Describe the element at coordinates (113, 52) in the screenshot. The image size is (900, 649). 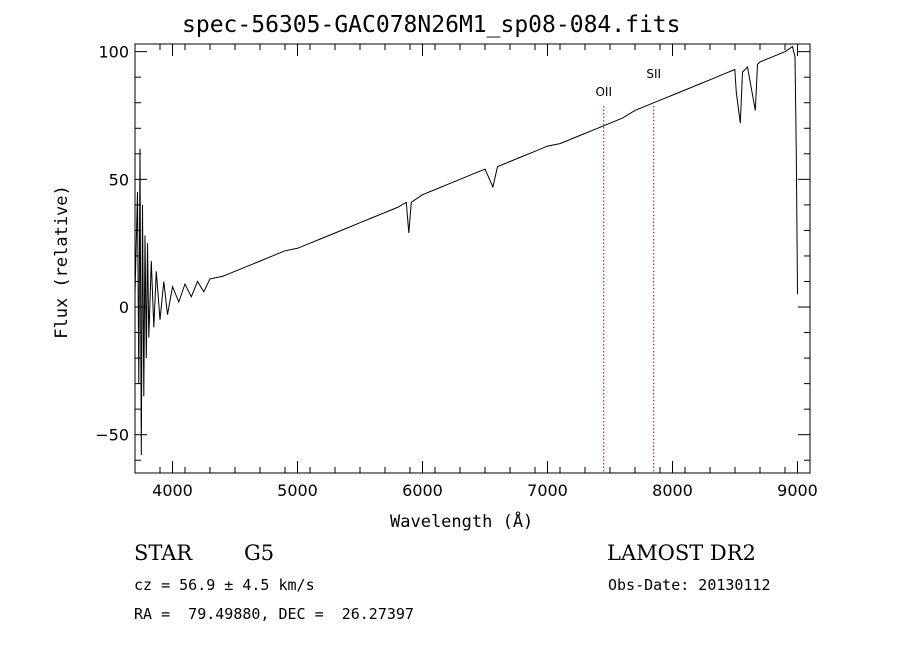
I see `y-tick-label: 100` at that location.